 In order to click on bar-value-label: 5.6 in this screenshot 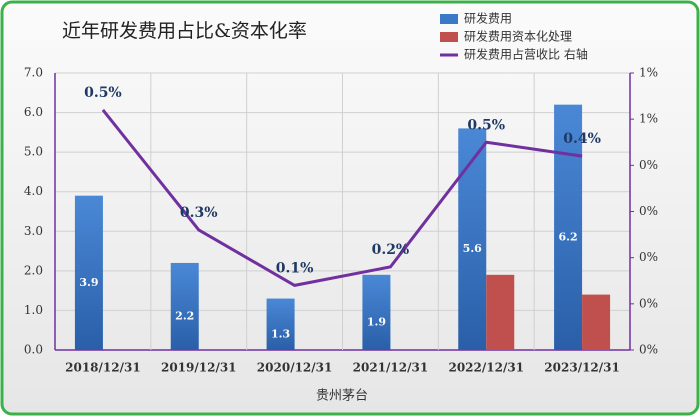, I will do `click(472, 248)`.